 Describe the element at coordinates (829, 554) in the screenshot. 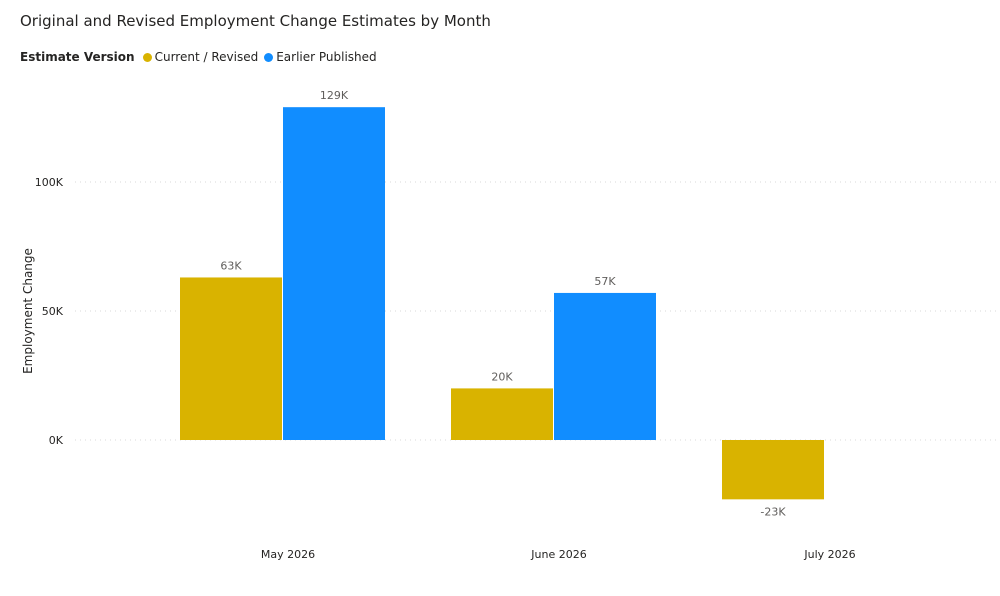

I see `x-tick-label: July 2026` at that location.